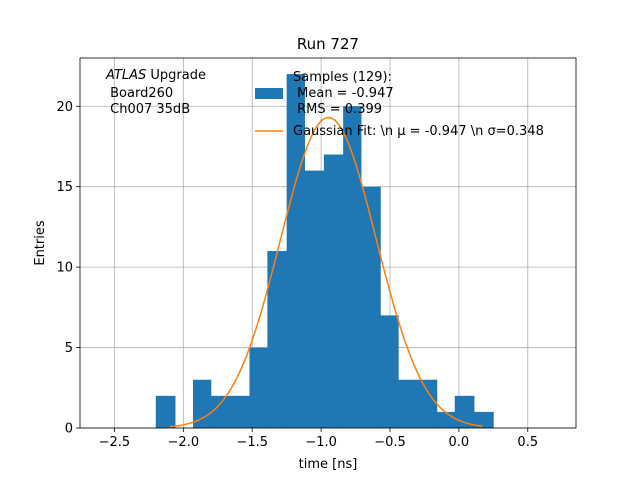 This screenshot has width=640, height=480. Describe the element at coordinates (459, 442) in the screenshot. I see `x-tick-label-5: 0.0` at that location.